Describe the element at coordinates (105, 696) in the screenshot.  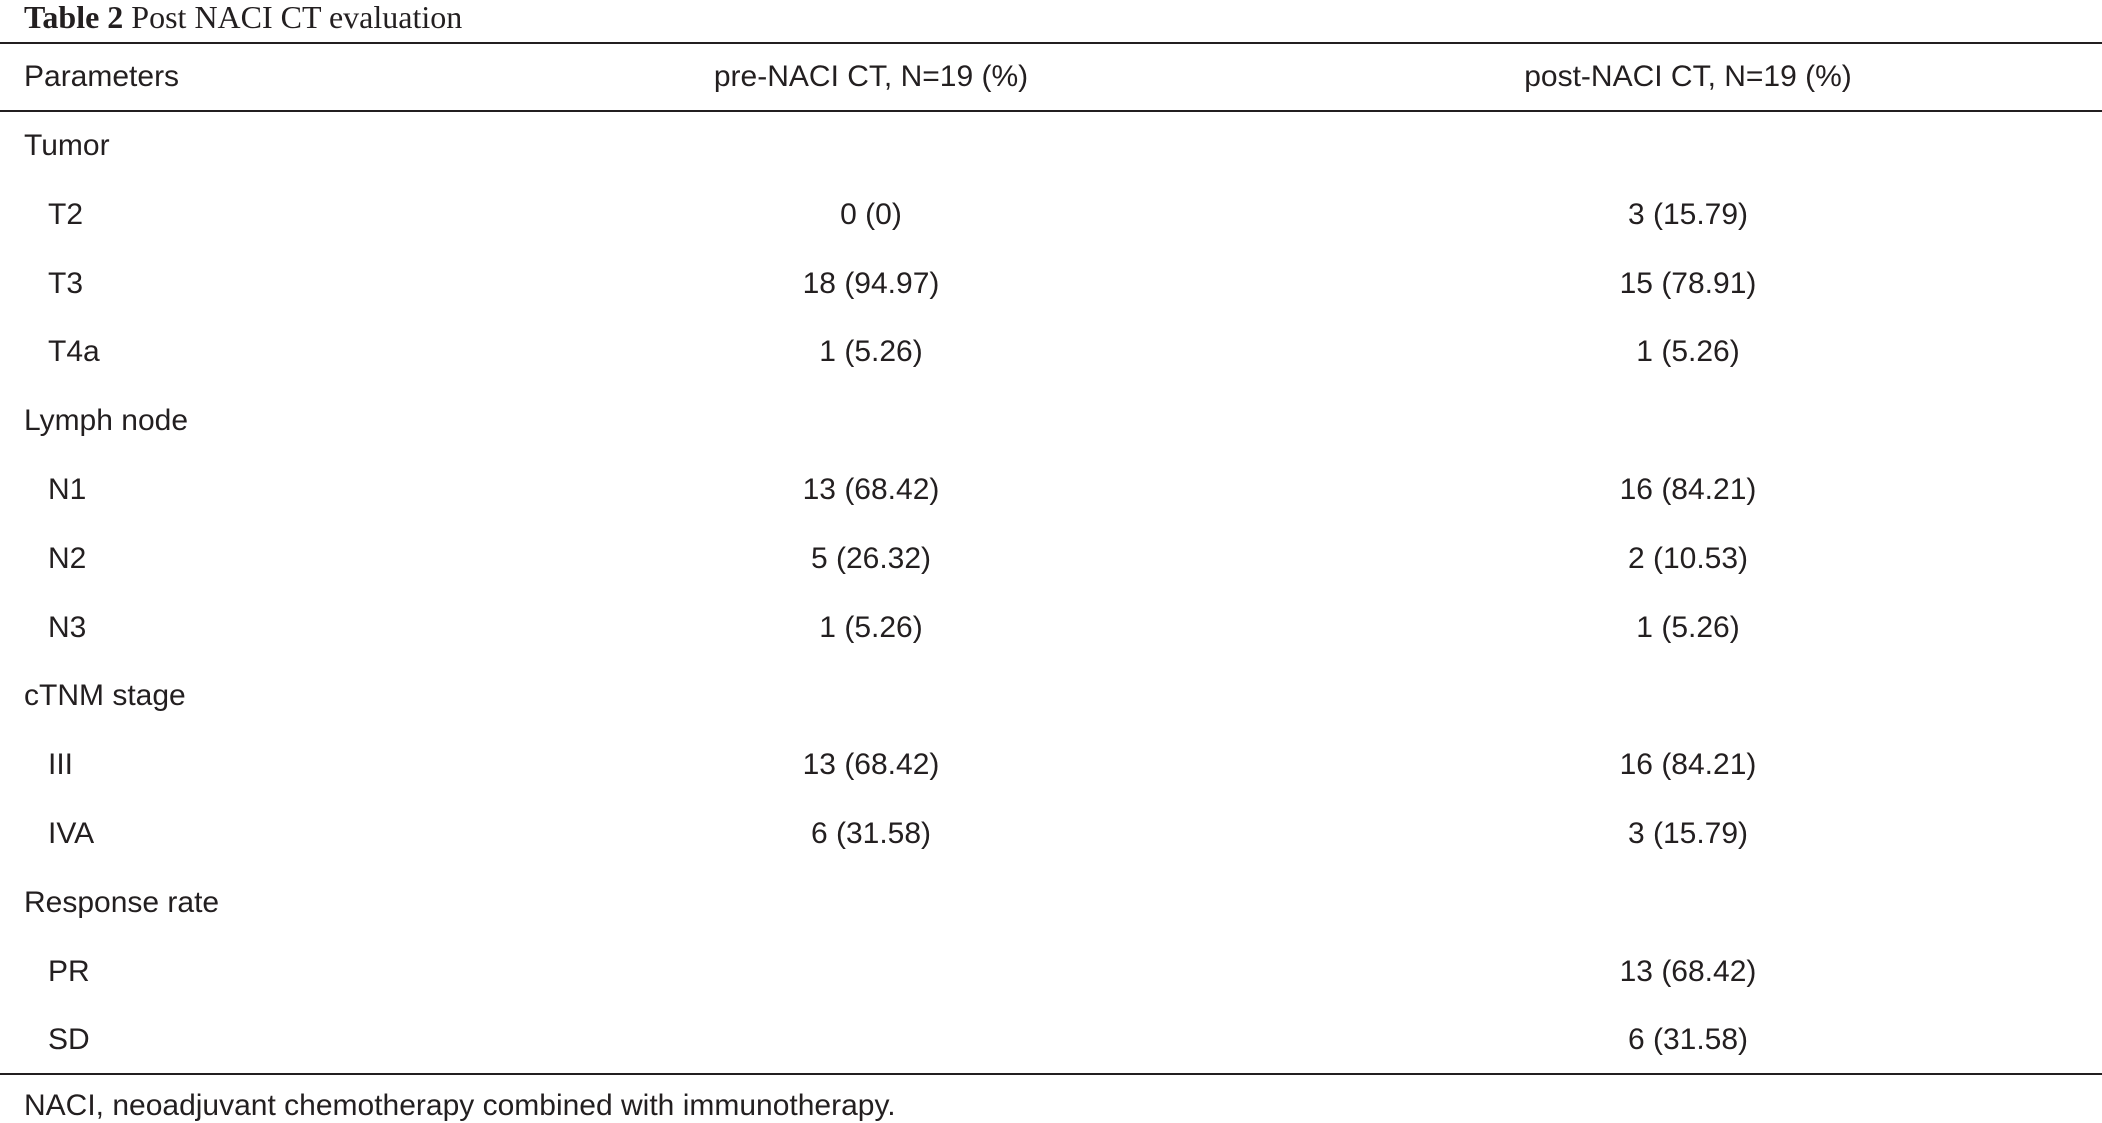
I see `group-label: cTNM stage` at that location.